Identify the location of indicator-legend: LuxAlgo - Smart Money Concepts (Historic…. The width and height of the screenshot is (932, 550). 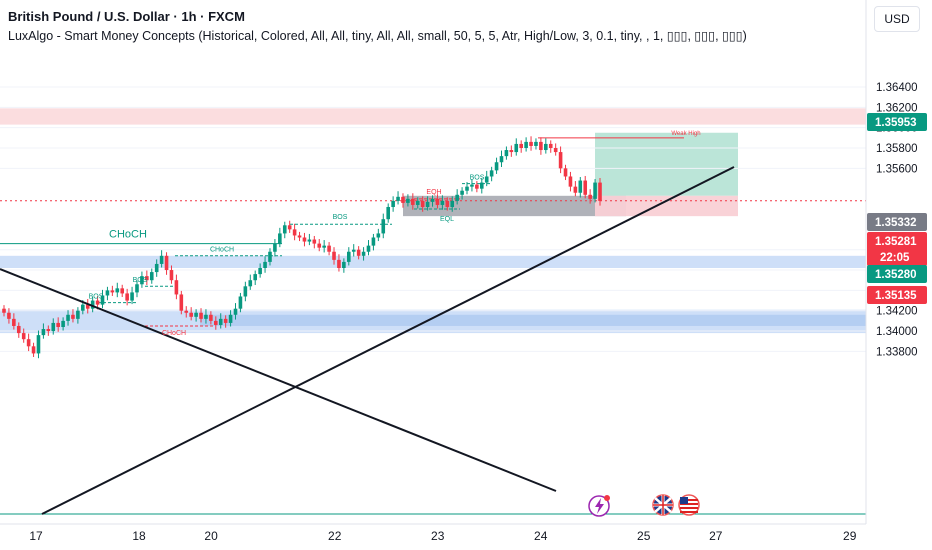
(377, 36).